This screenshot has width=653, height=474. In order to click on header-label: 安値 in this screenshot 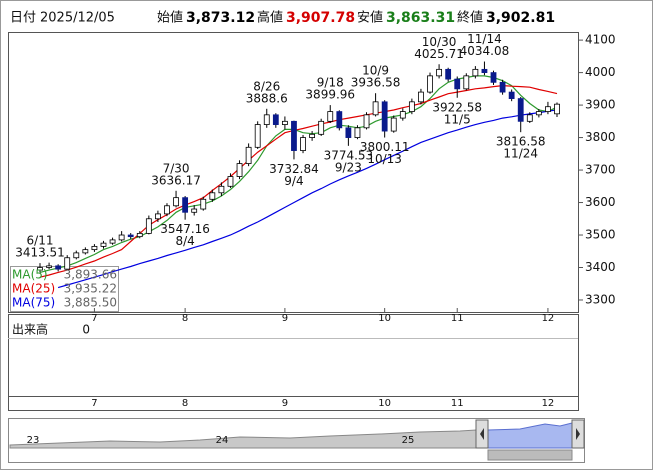, I will do `click(370, 18)`.